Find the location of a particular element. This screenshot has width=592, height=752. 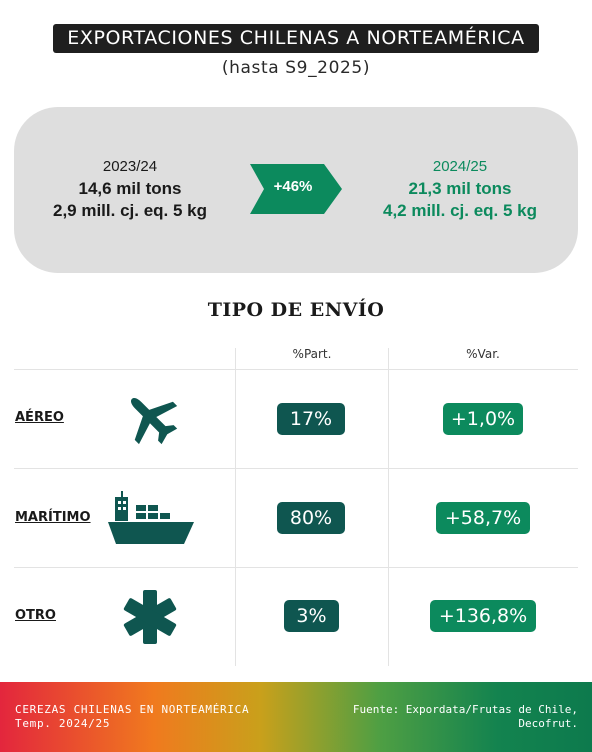

footer-line-1: CEREZAS CHILENAS EN NORTEAMÉRICA is located at coordinates (132, 709).